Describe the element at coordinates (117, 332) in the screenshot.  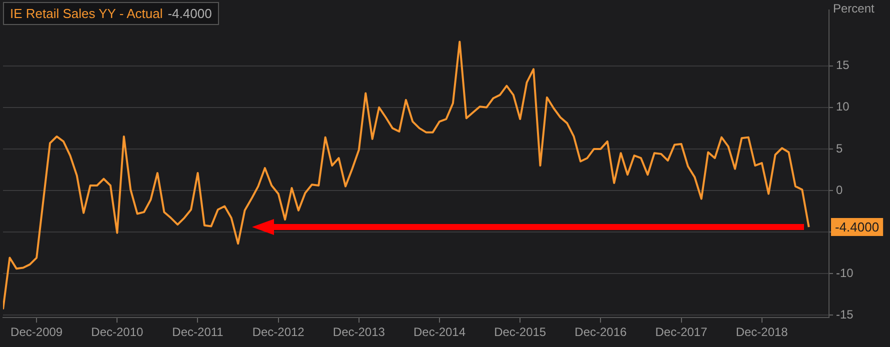
I see `x-tick-label: Dec-2010` at that location.